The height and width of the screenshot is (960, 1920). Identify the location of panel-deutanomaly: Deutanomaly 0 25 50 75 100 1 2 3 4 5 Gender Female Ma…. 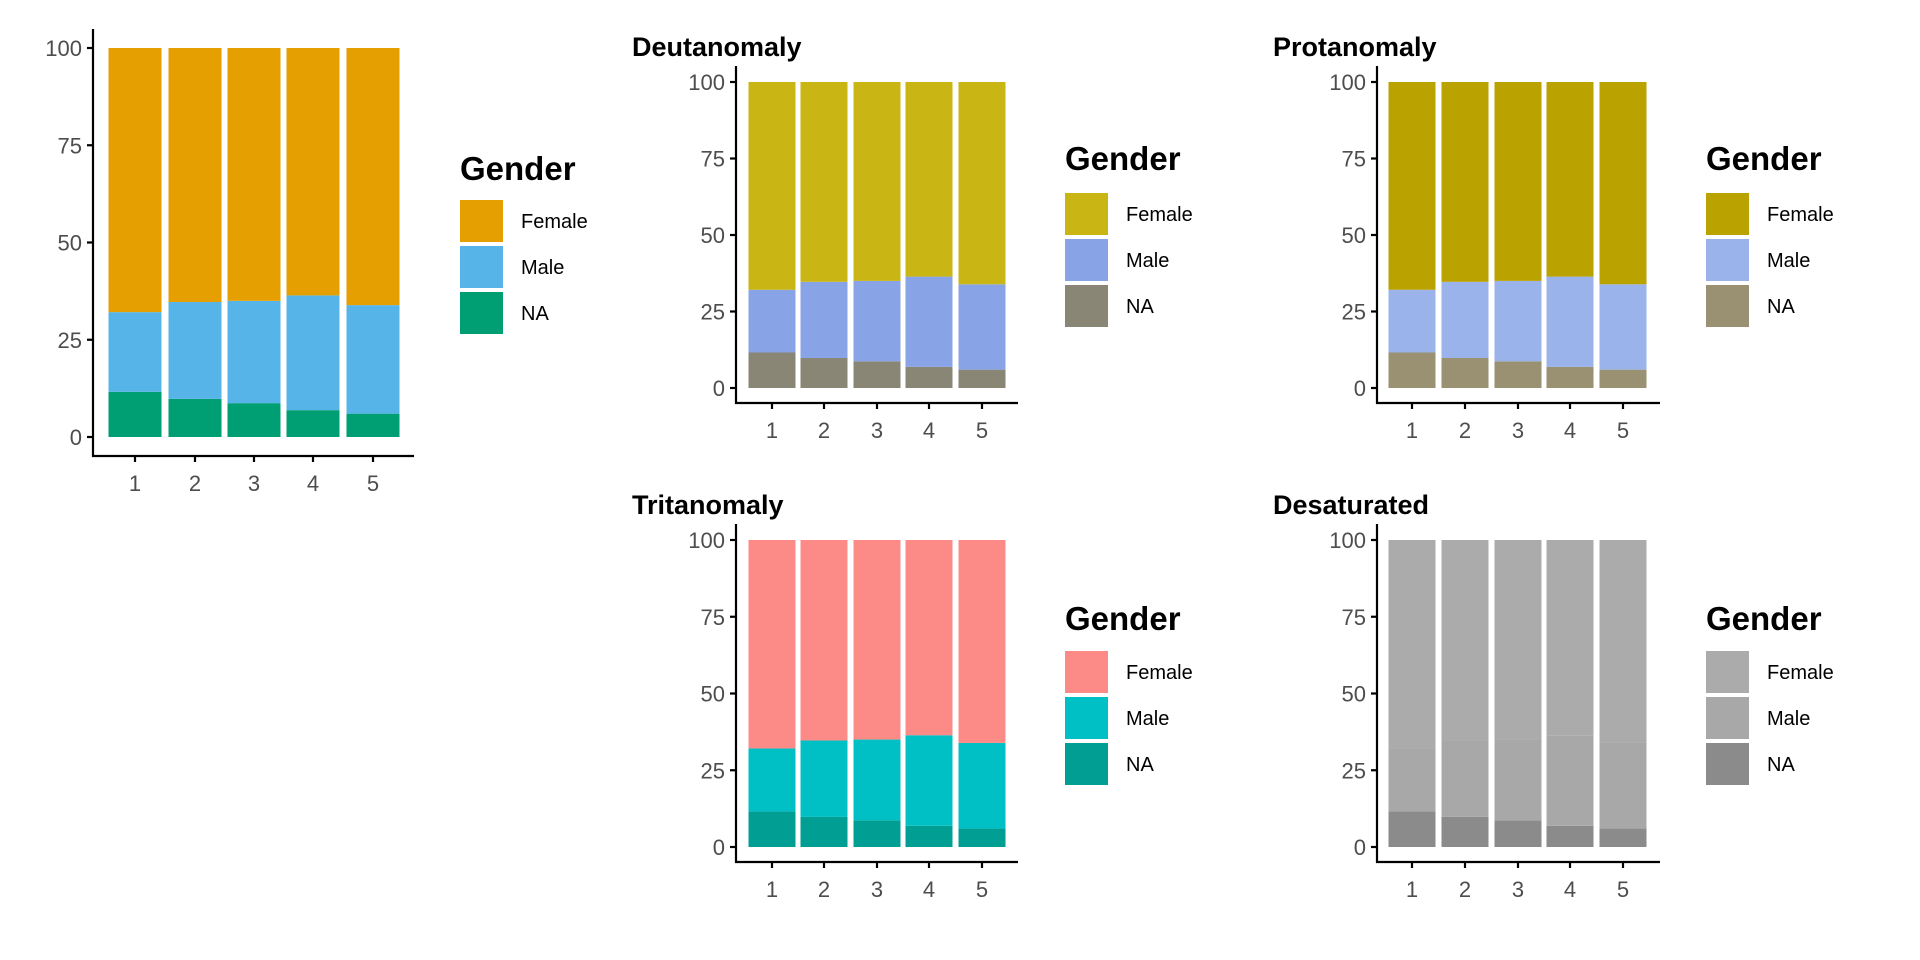
(912, 237).